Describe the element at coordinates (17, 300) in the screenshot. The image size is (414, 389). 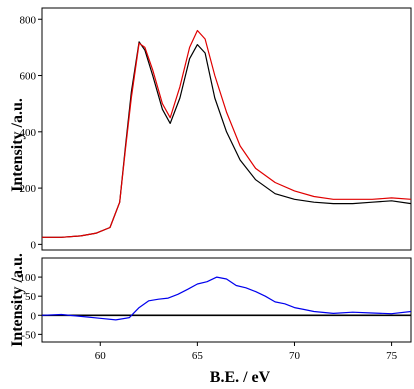
I see `bottom-y-axis-title: Intensity /a.u.` at that location.